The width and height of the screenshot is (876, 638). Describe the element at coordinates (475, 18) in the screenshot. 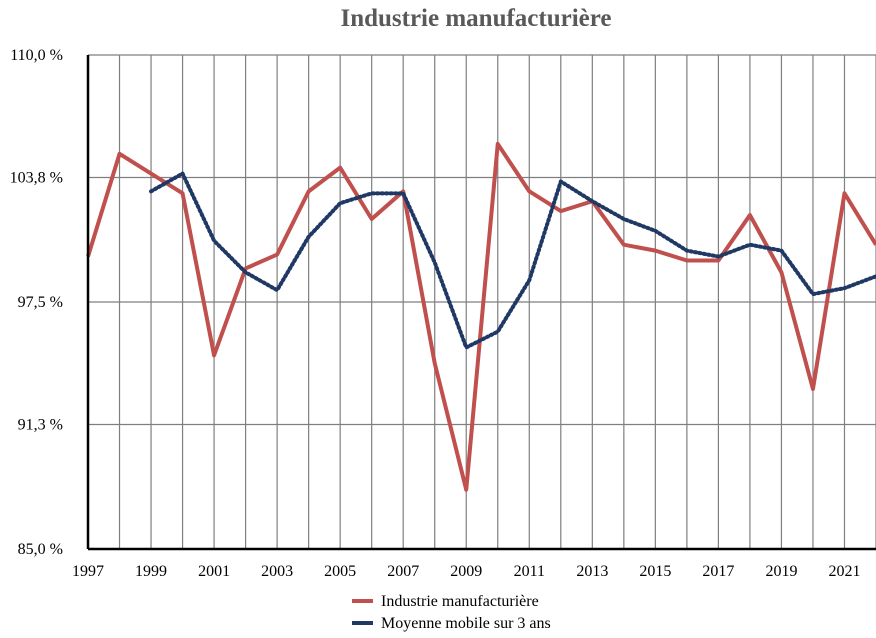

I see `chart-title: Industrie manufacturière` at that location.